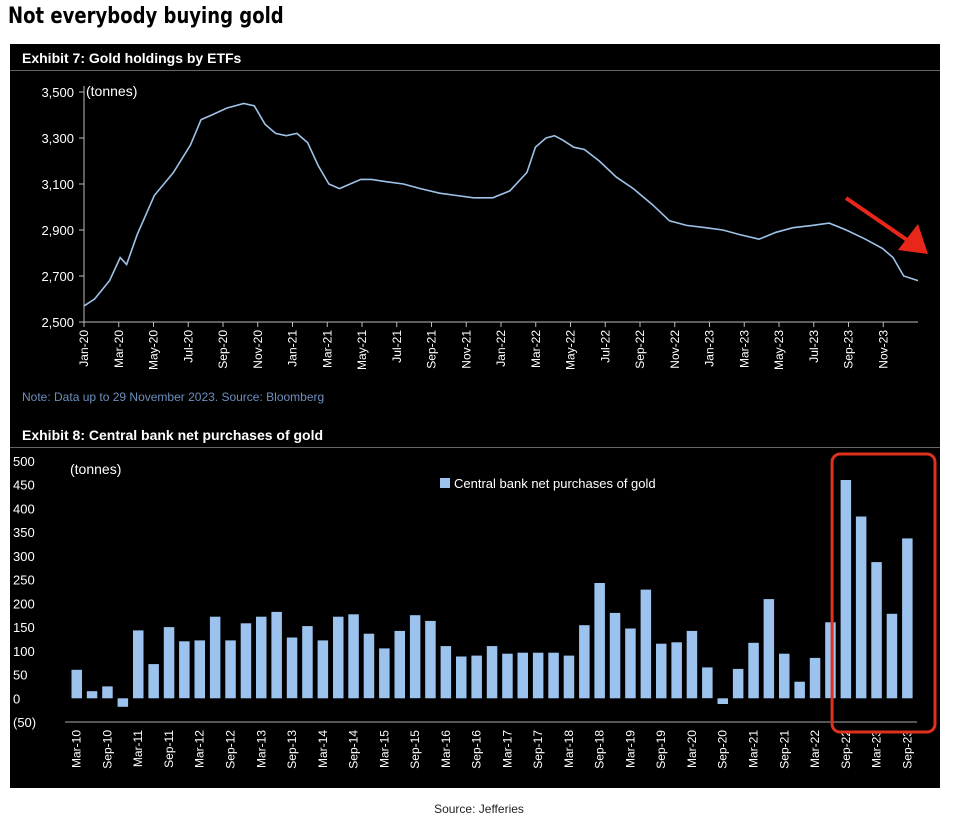 This screenshot has height=827, width=958. What do you see at coordinates (261, 749) in the screenshot?
I see `x-tick-label: Mar-13` at bounding box center [261, 749].